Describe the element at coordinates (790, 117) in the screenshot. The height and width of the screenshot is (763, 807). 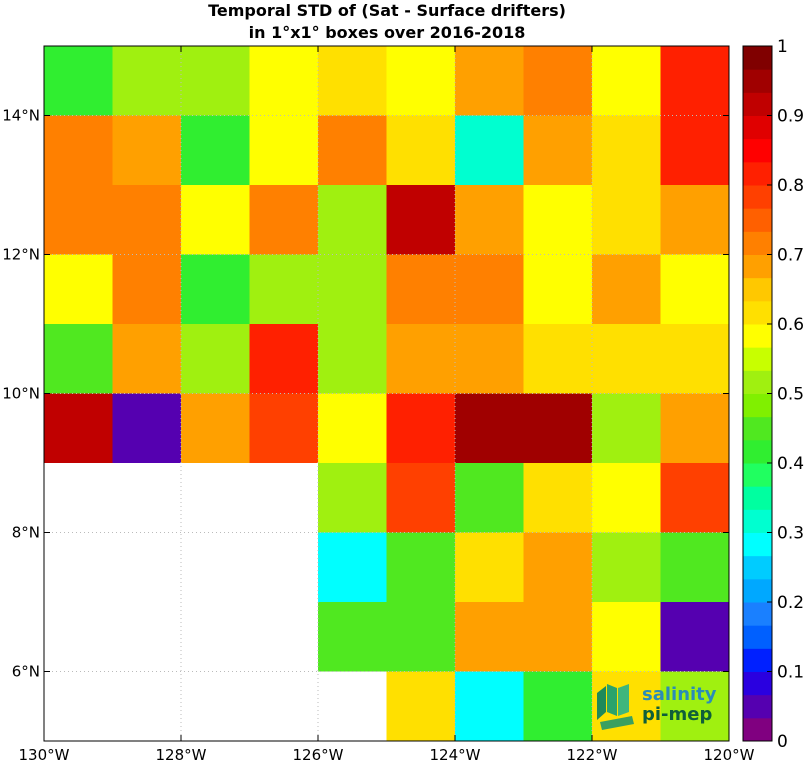
I see `colorbar-tick-label: 0.9` at that location.